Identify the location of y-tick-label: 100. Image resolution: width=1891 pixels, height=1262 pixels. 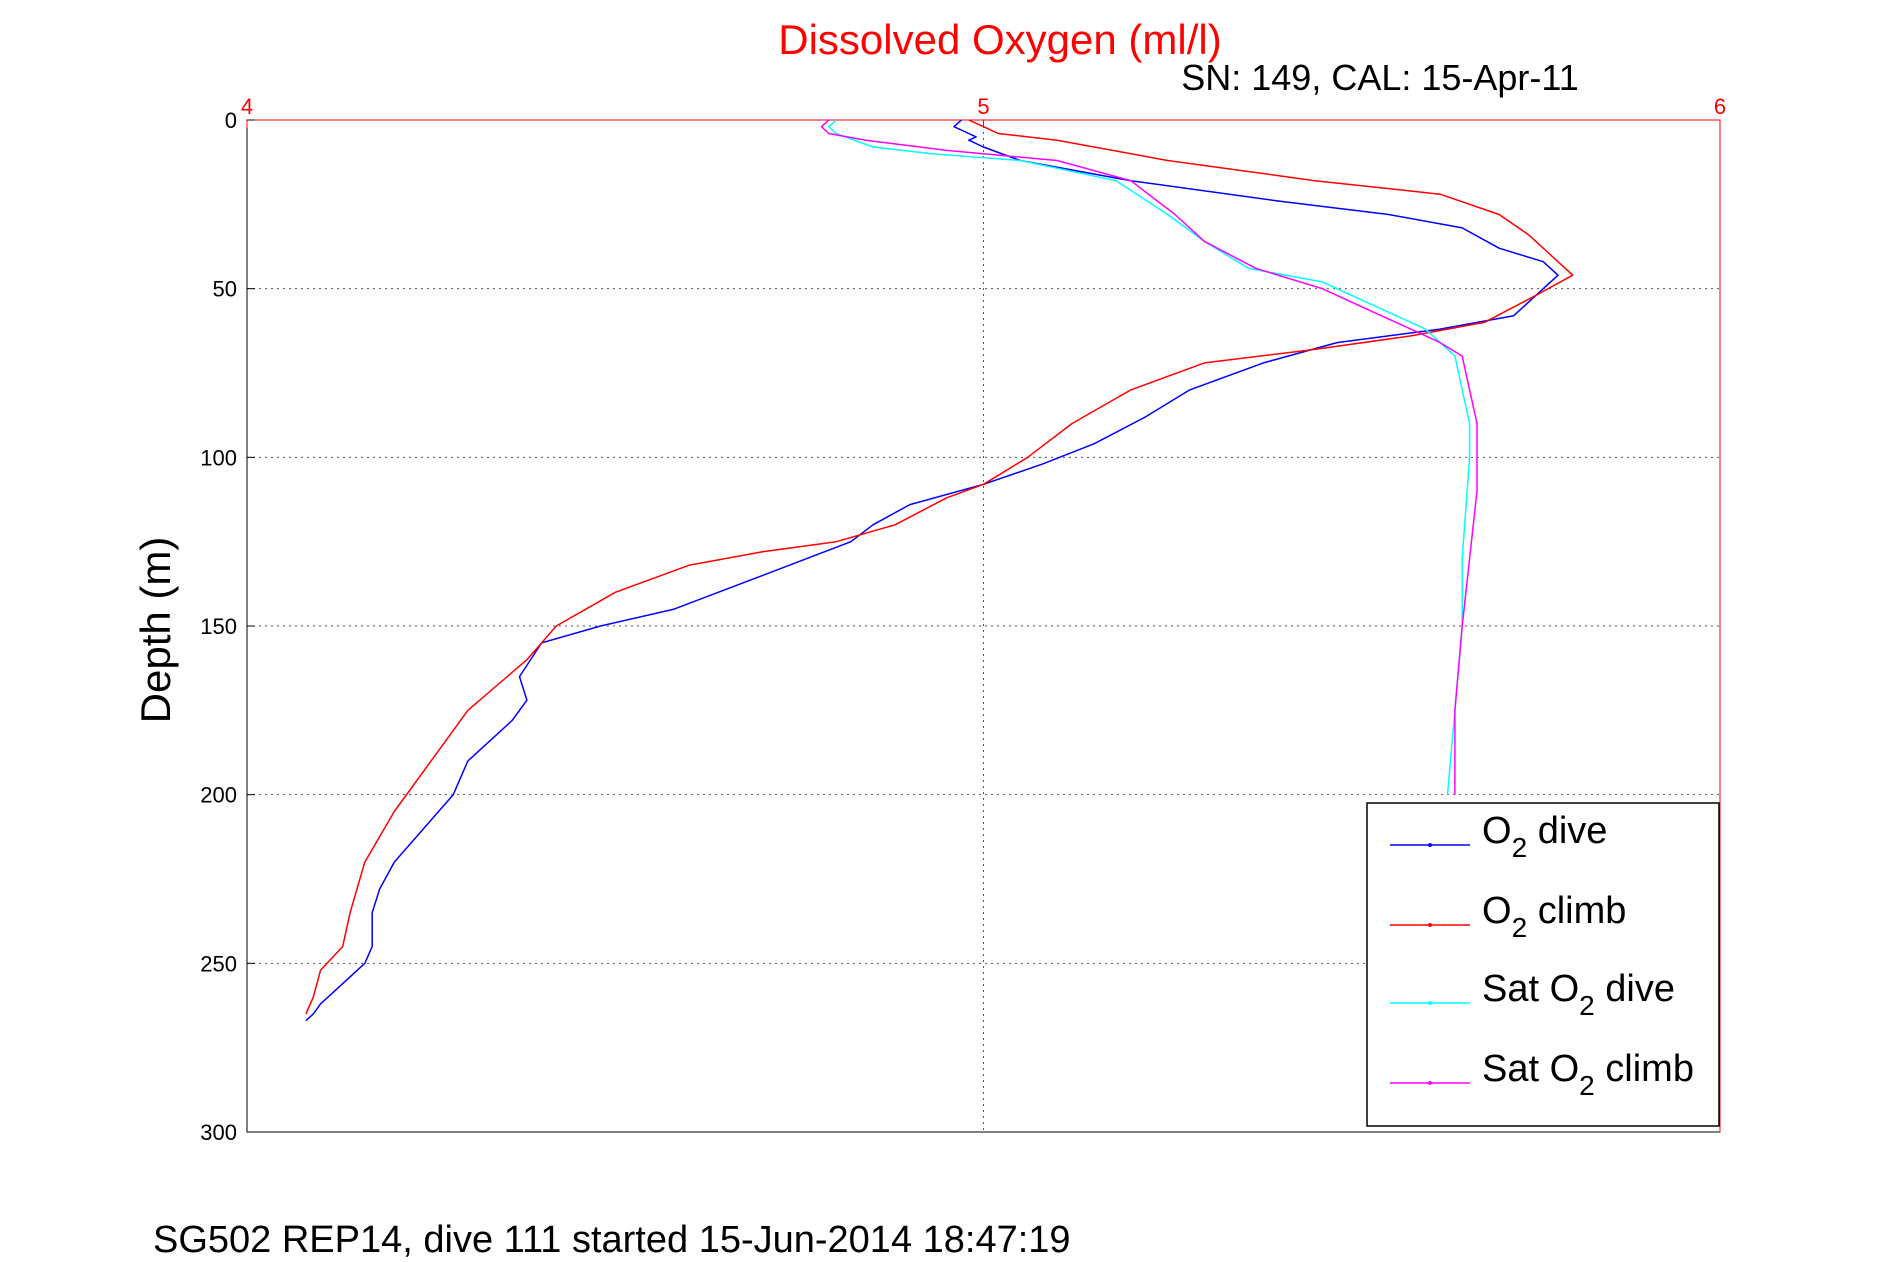
(218, 457).